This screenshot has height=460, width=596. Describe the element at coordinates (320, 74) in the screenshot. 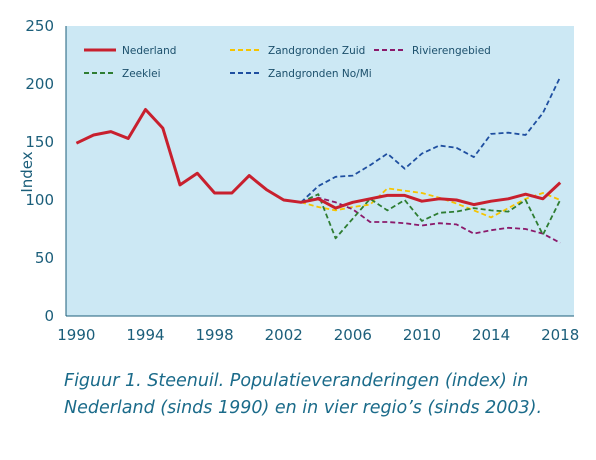

I see `legend-label: Zandgronden No/Mi` at that location.